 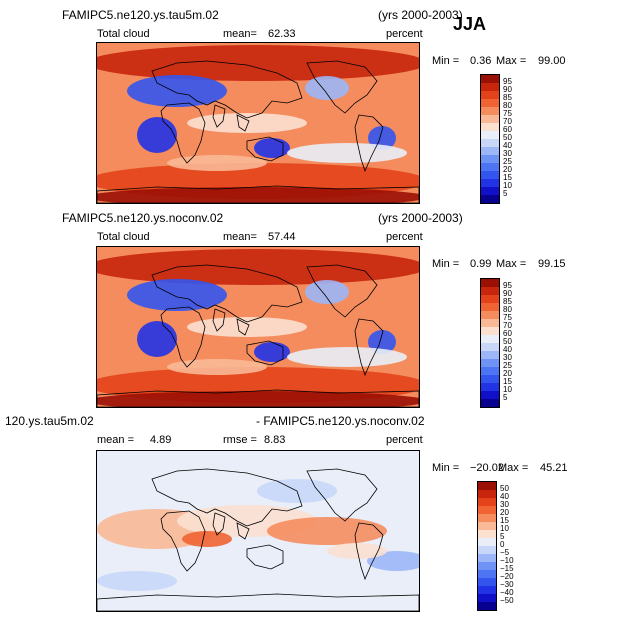 What do you see at coordinates (505, 552) in the screenshot?
I see `colorbar-tick-label: −5` at bounding box center [505, 552].